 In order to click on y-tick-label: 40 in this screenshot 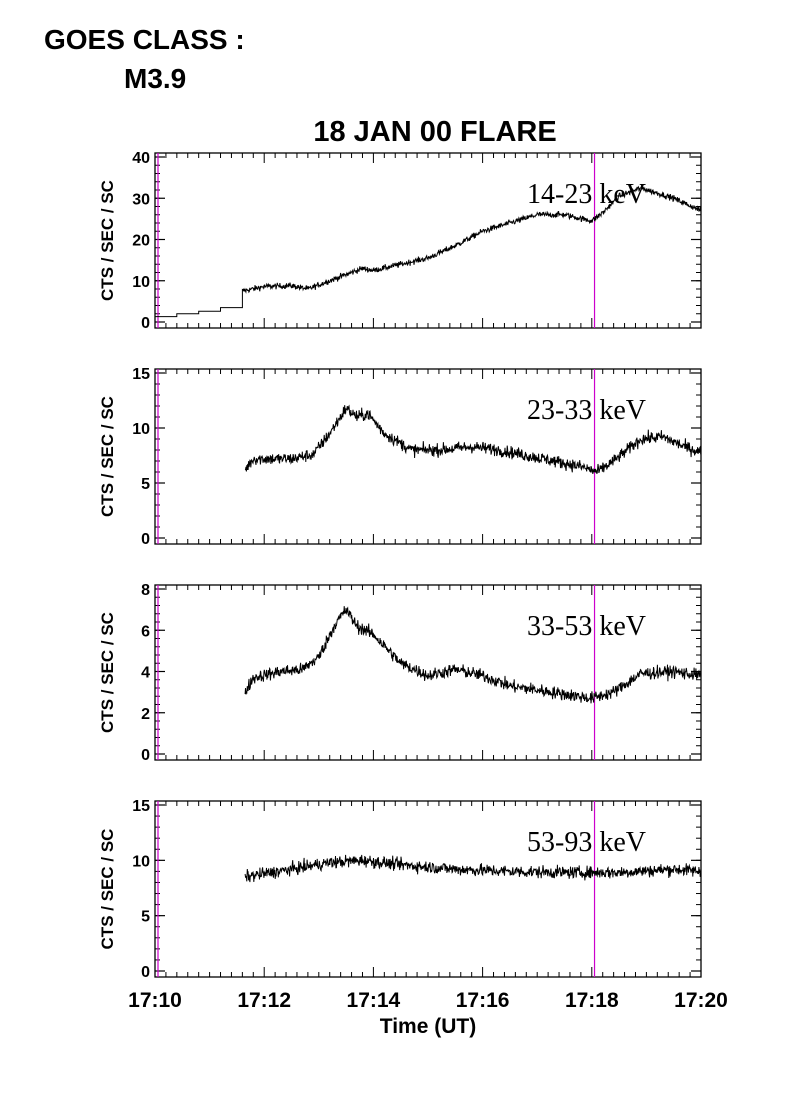, I will do `click(141, 158)`.